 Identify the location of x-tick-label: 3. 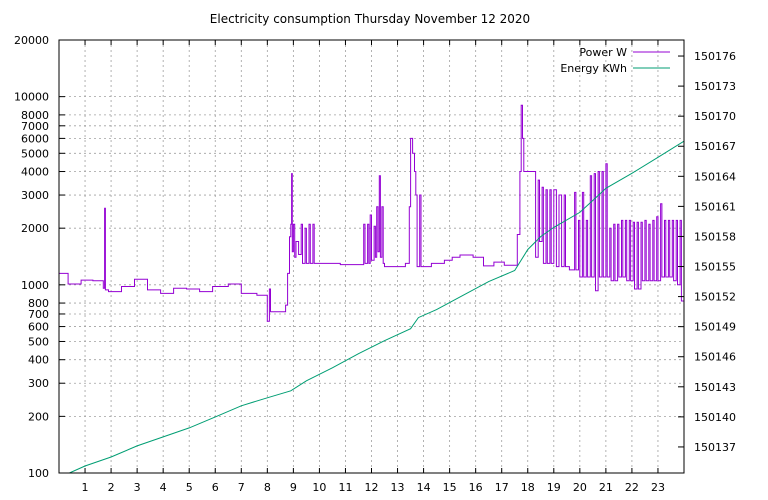
(137, 487).